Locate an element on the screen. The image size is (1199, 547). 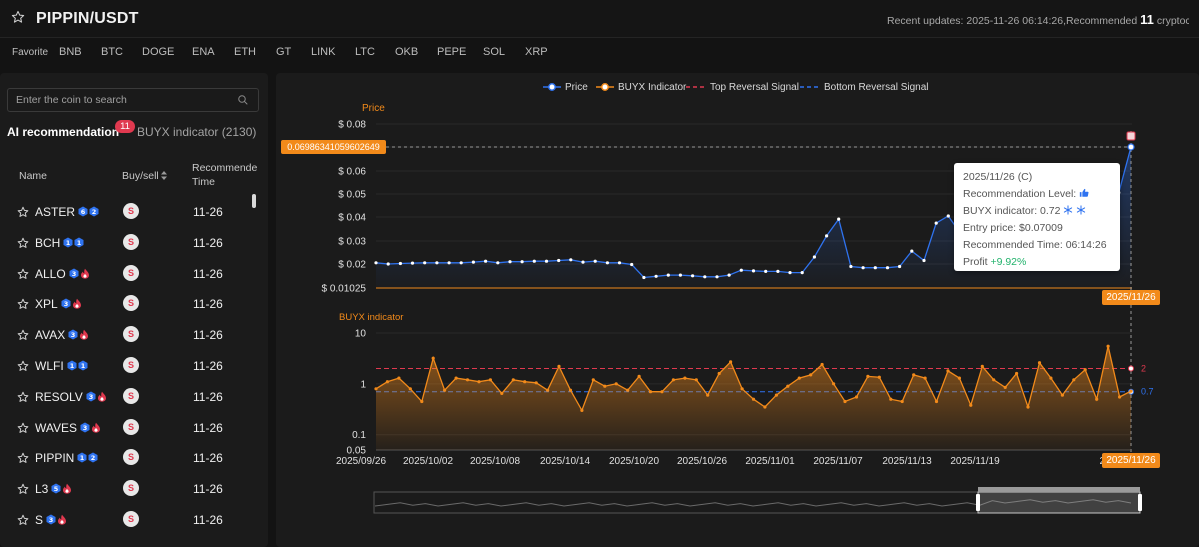
zoom-handle-right is located at coordinates (1140, 502).